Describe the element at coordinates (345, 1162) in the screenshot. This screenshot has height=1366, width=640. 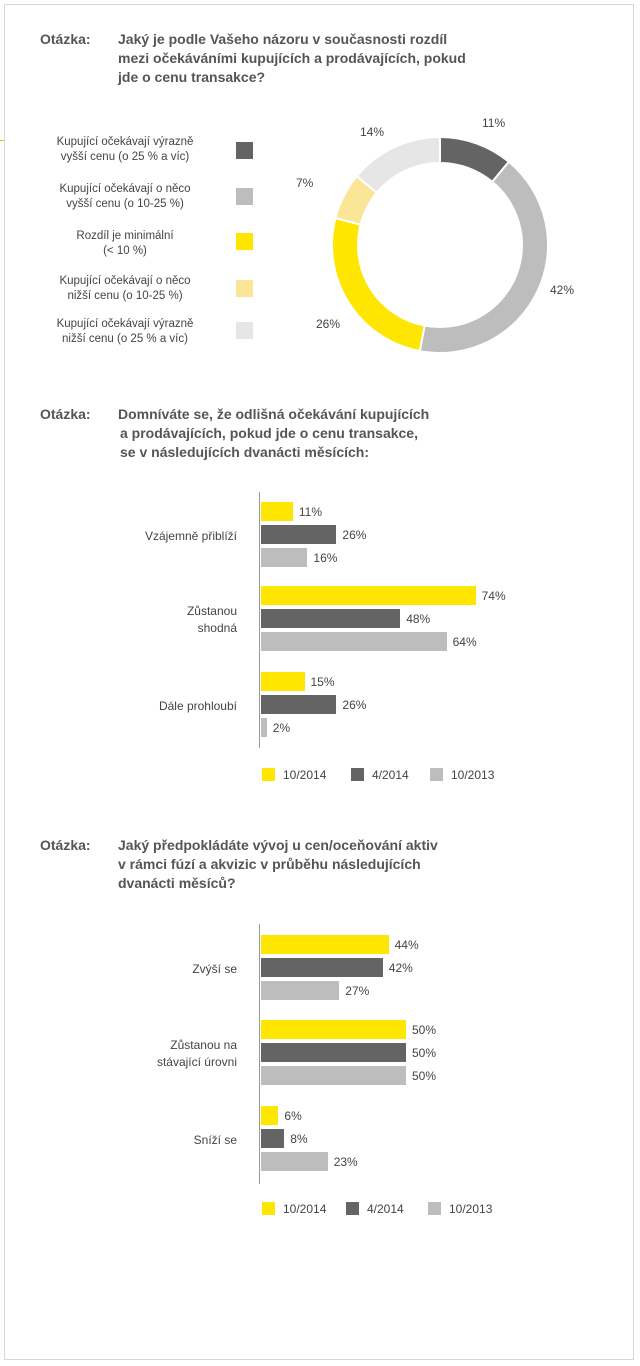
I see `bar-value-label: 23%` at that location.